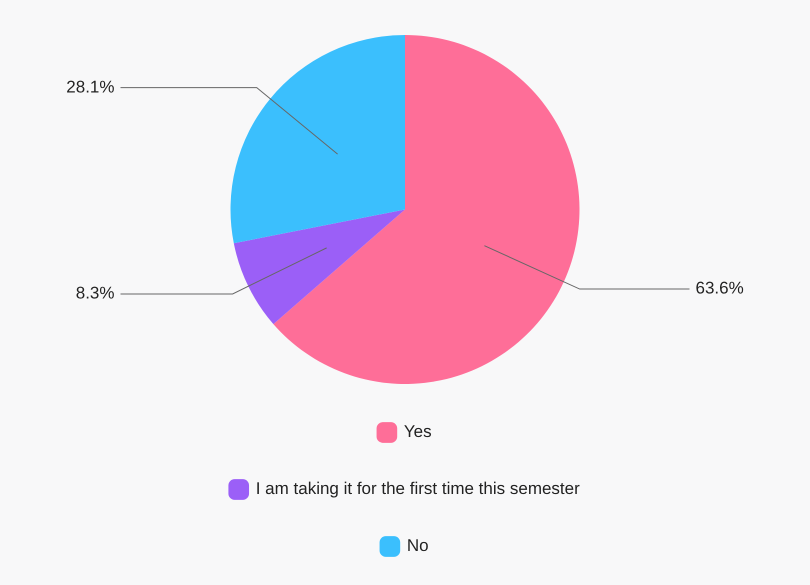 This screenshot has width=810, height=585. I want to click on legend-label: I am taking it for the first time this semester, so click(418, 488).